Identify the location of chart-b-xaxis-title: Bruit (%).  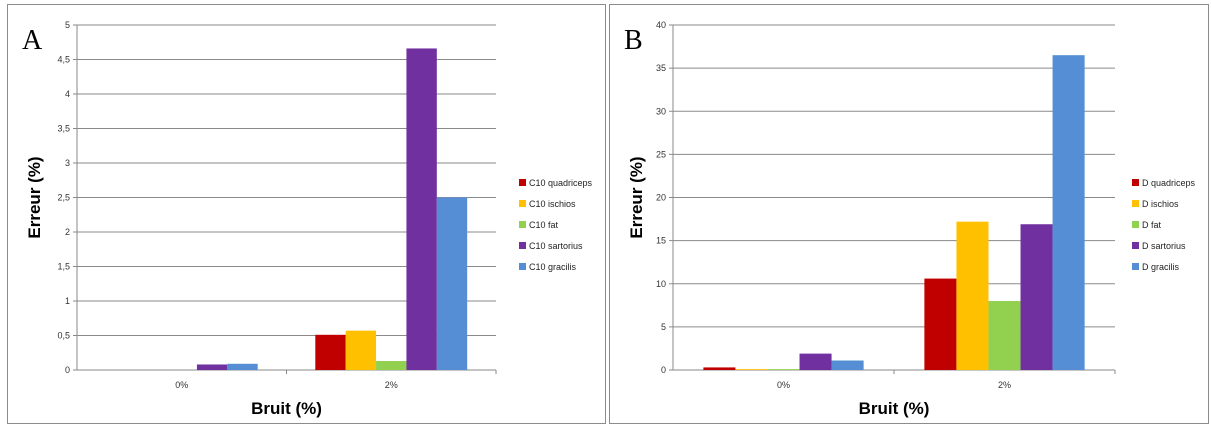
(894, 408).